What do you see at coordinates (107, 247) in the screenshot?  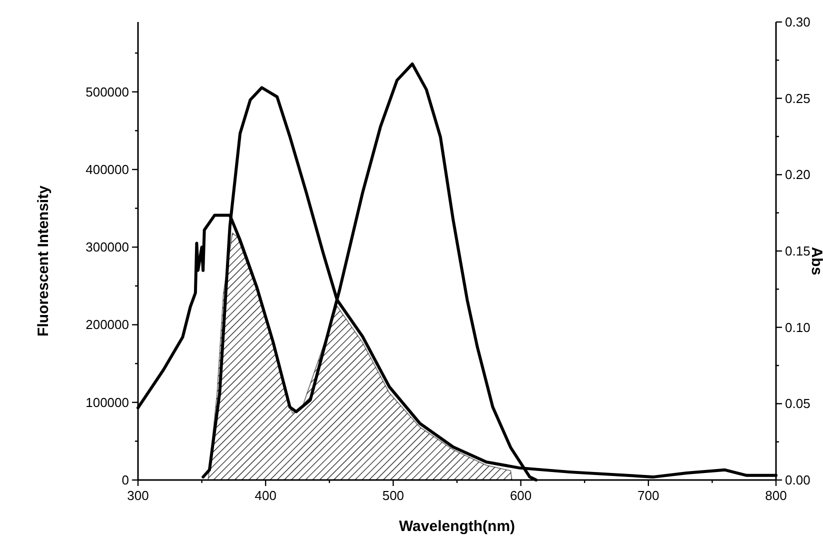 I see `y-tick-label: 300000` at bounding box center [107, 247].